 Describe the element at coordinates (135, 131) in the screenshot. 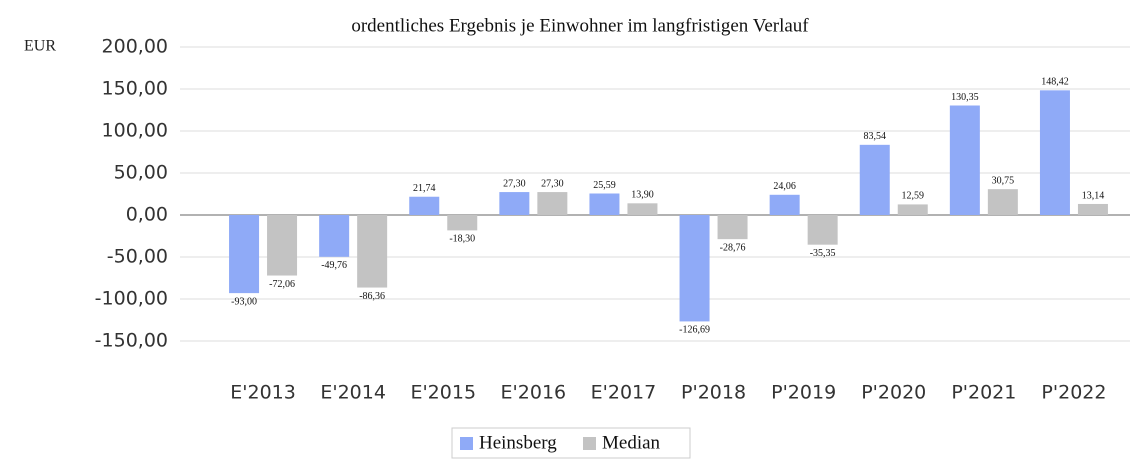

I see `y-tick-label: 100,00` at that location.